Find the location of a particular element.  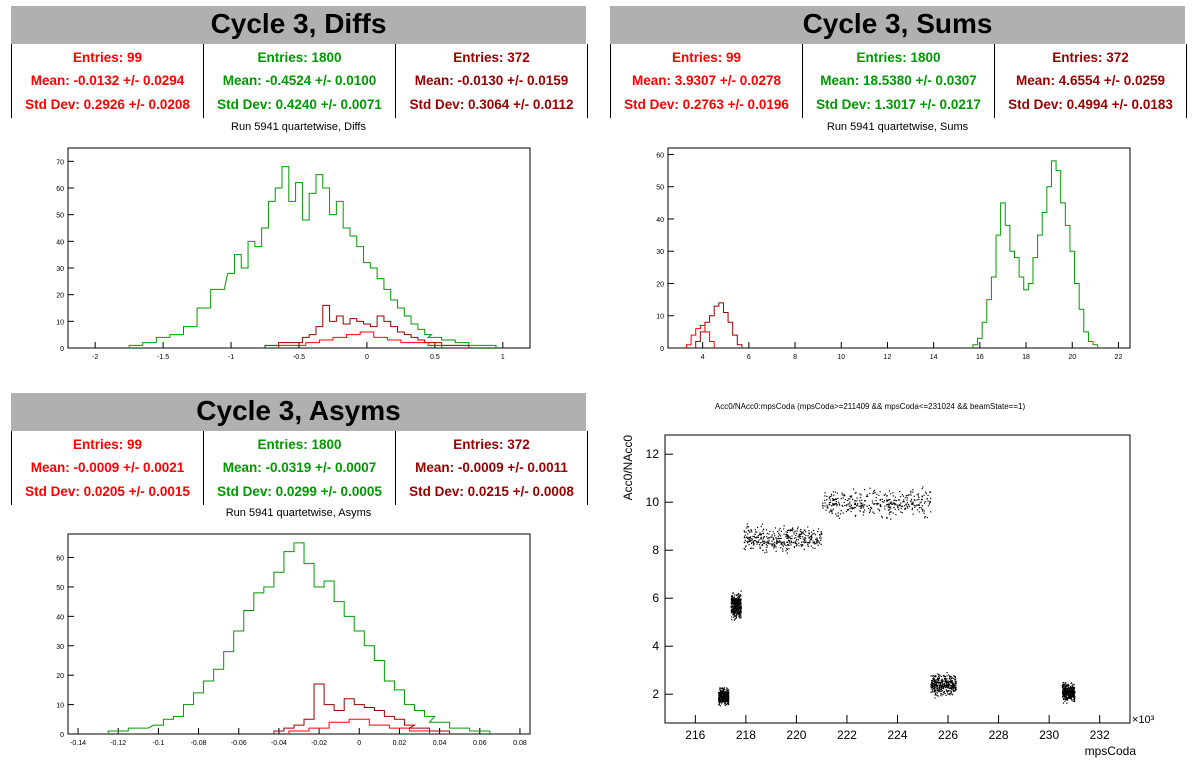

diffs-header: Cycle 3, Diffs is located at coordinates (298, 25).